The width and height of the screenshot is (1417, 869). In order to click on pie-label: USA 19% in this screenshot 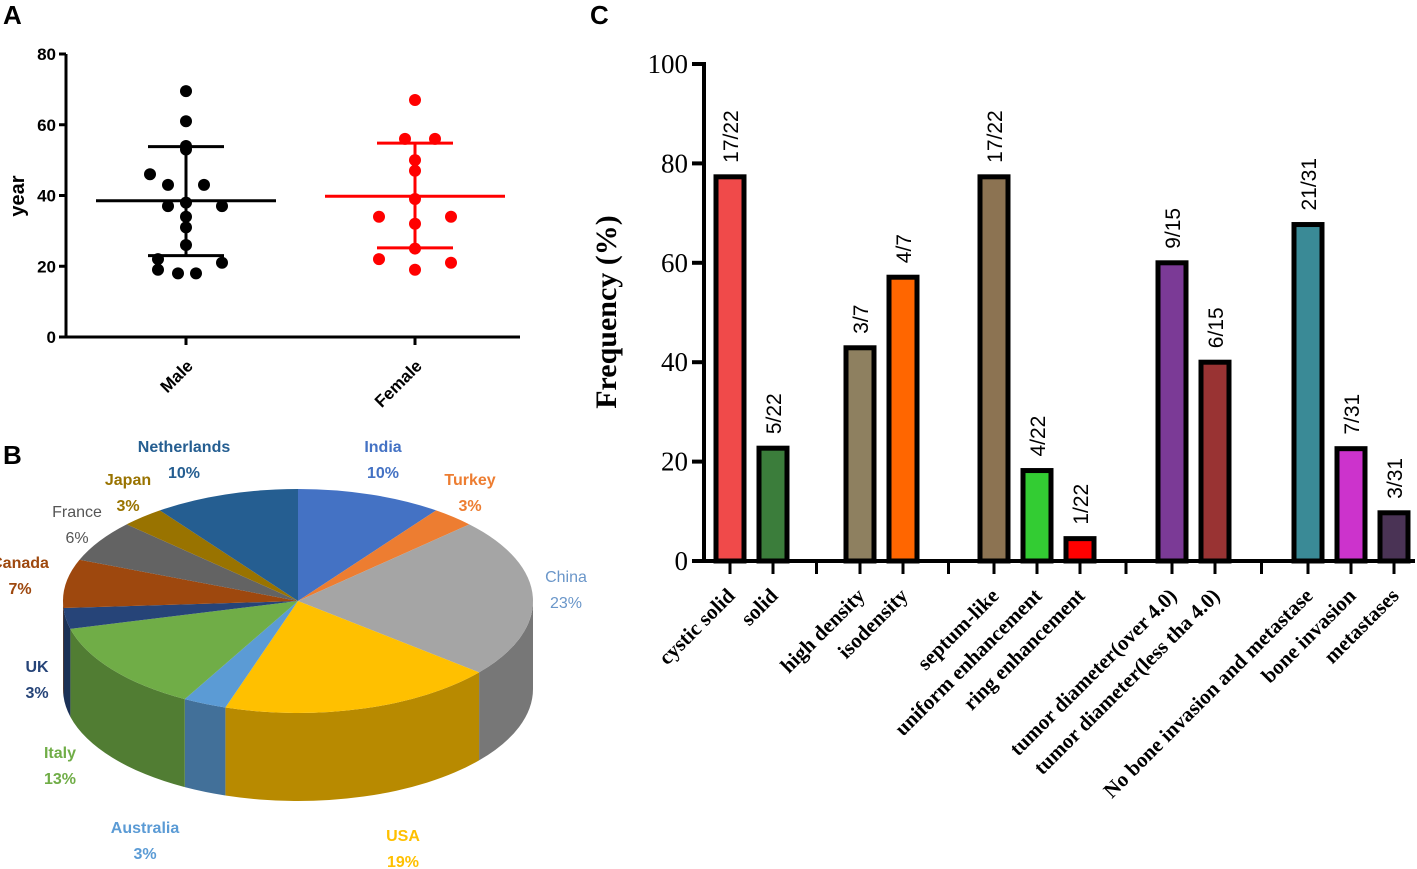, I will do `click(403, 848)`.